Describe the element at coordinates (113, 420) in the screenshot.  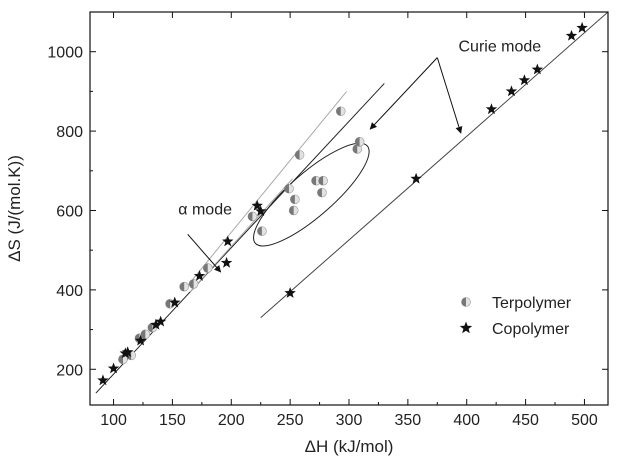
I see `x-tick-label: 100` at that location.